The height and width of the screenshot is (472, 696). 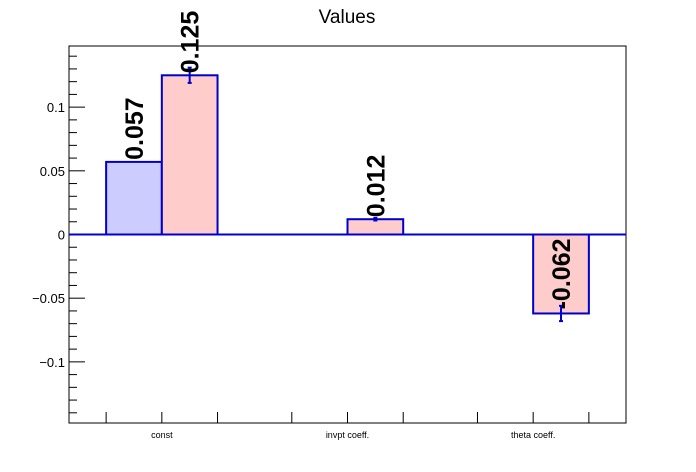 I want to click on x-category-label: invpt coeff., so click(x=347, y=435).